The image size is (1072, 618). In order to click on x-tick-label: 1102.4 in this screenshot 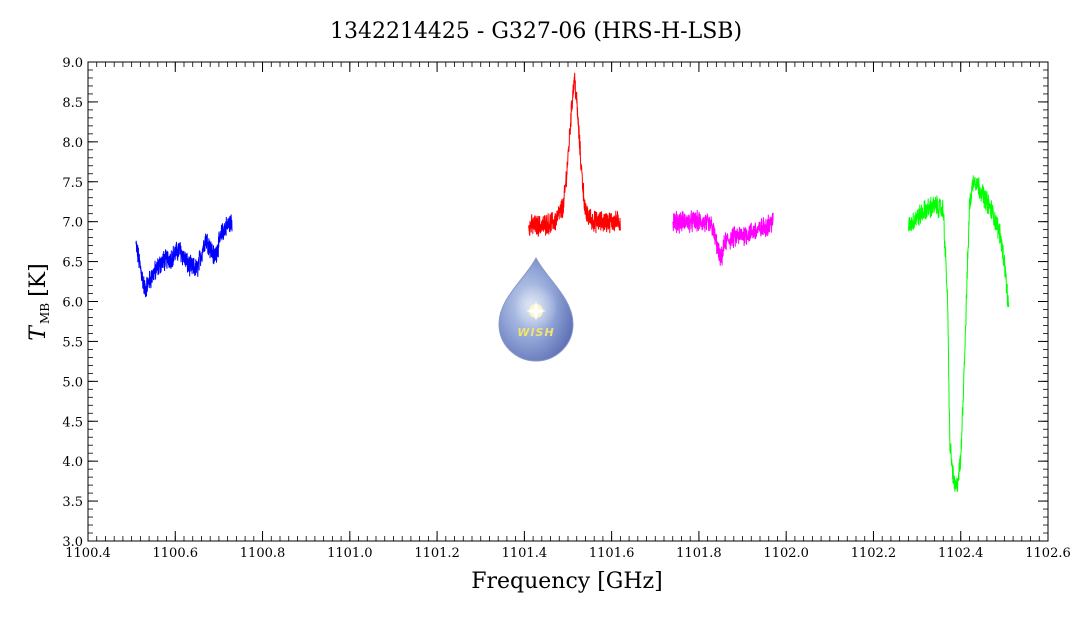, I will do `click(961, 553)`.